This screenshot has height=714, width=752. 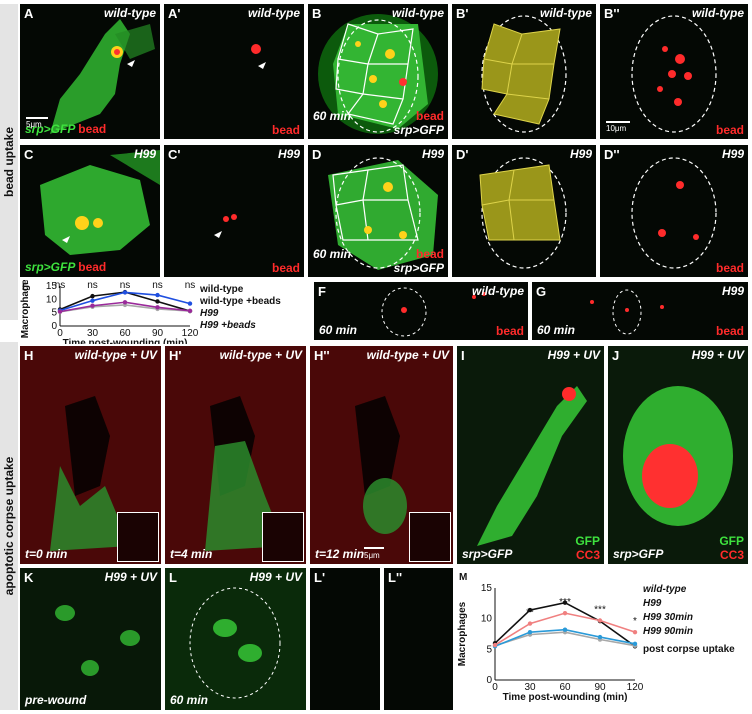 What do you see at coordinates (25, 287) in the screenshot?
I see `chart-label: E` at bounding box center [25, 287].